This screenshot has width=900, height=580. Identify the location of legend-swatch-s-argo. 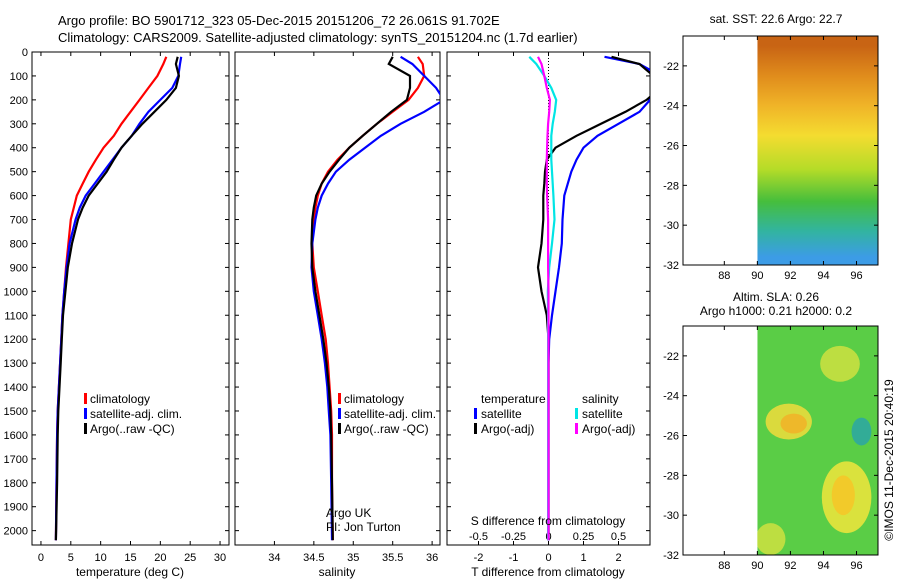
(576, 428).